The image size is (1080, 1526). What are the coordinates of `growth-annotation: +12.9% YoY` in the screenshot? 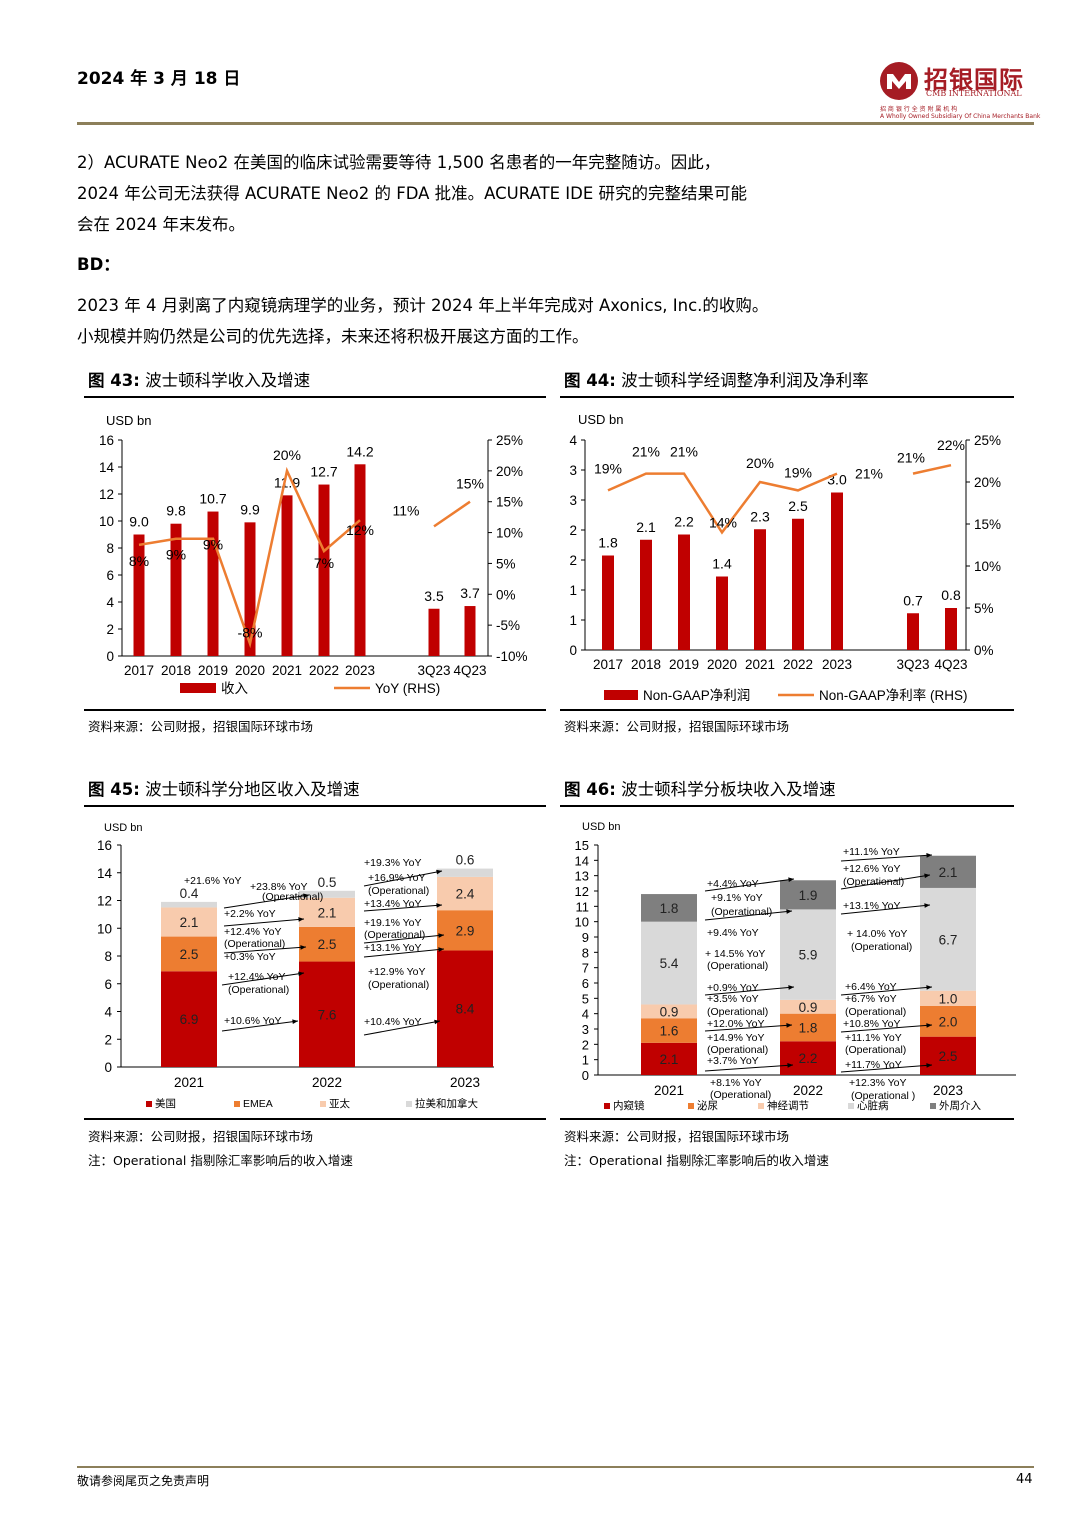 It's located at (397, 972).